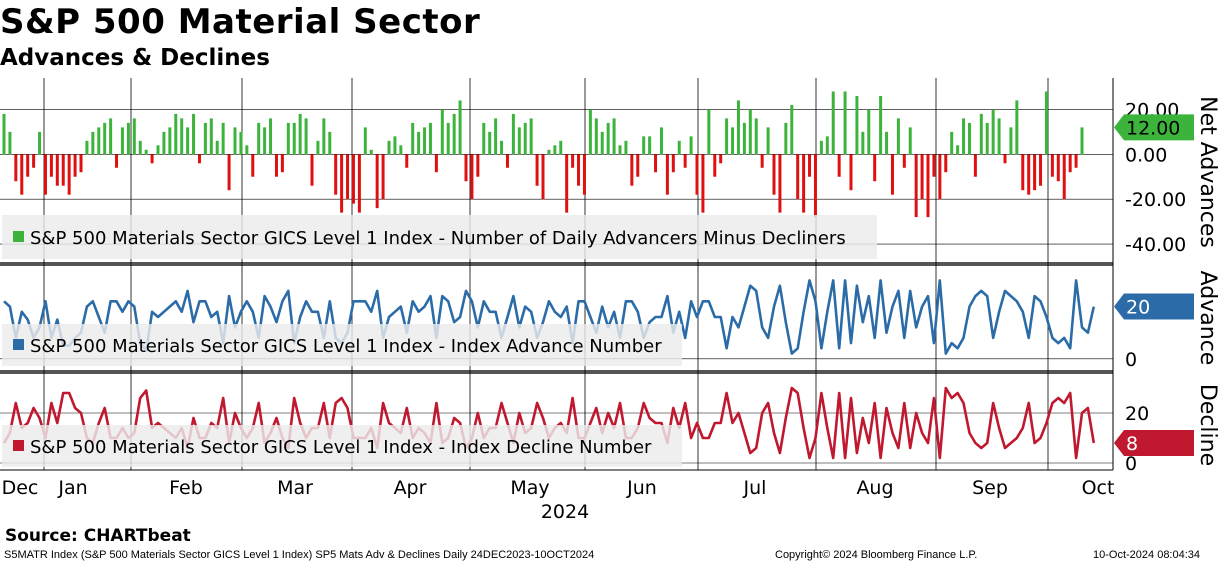  What do you see at coordinates (20, 488) in the screenshot?
I see `x-tick-label-dec: Dec` at bounding box center [20, 488].